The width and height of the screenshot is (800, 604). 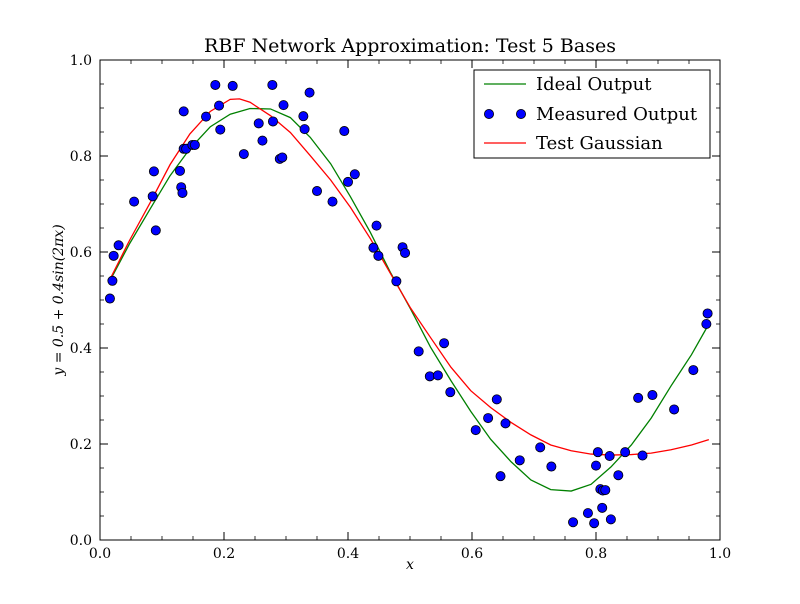 I want to click on legend-ideal-output-label: Ideal Output, so click(x=594, y=84).